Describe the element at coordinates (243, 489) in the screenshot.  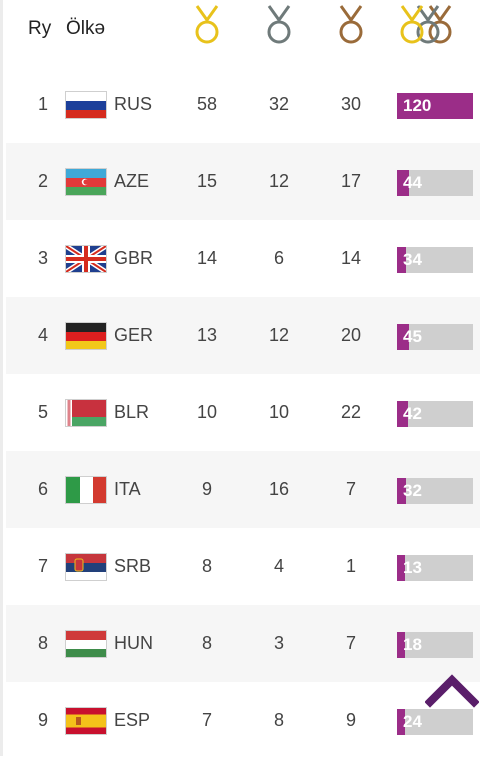
I see `table-row: 6 ITA 9 16 7 32` at that location.